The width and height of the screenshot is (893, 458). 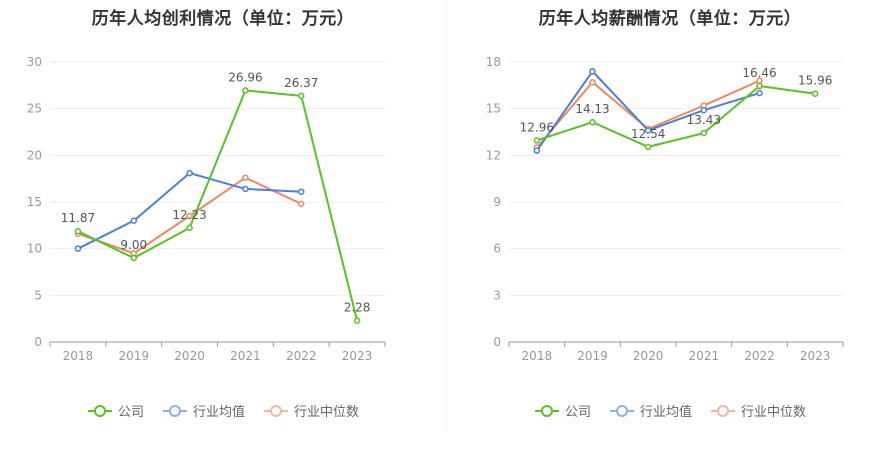 I want to click on y-tick-label: 6, so click(x=497, y=249).